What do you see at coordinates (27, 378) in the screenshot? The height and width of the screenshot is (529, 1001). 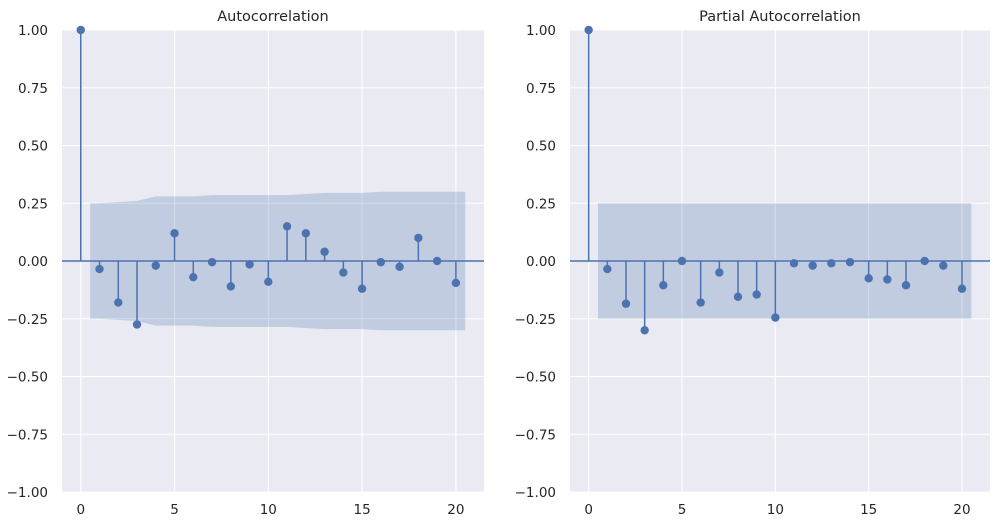 I see `acf-ytick-label: −0.50` at bounding box center [27, 378].